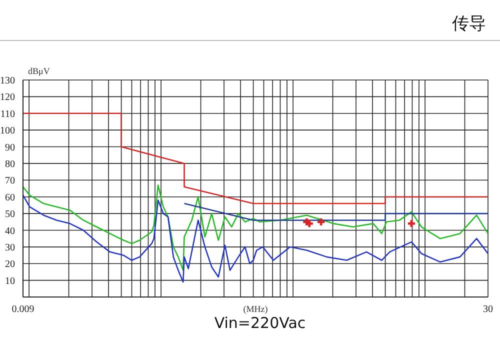  What do you see at coordinates (10, 264) in the screenshot?
I see `y-tick-label: 20` at bounding box center [10, 264].